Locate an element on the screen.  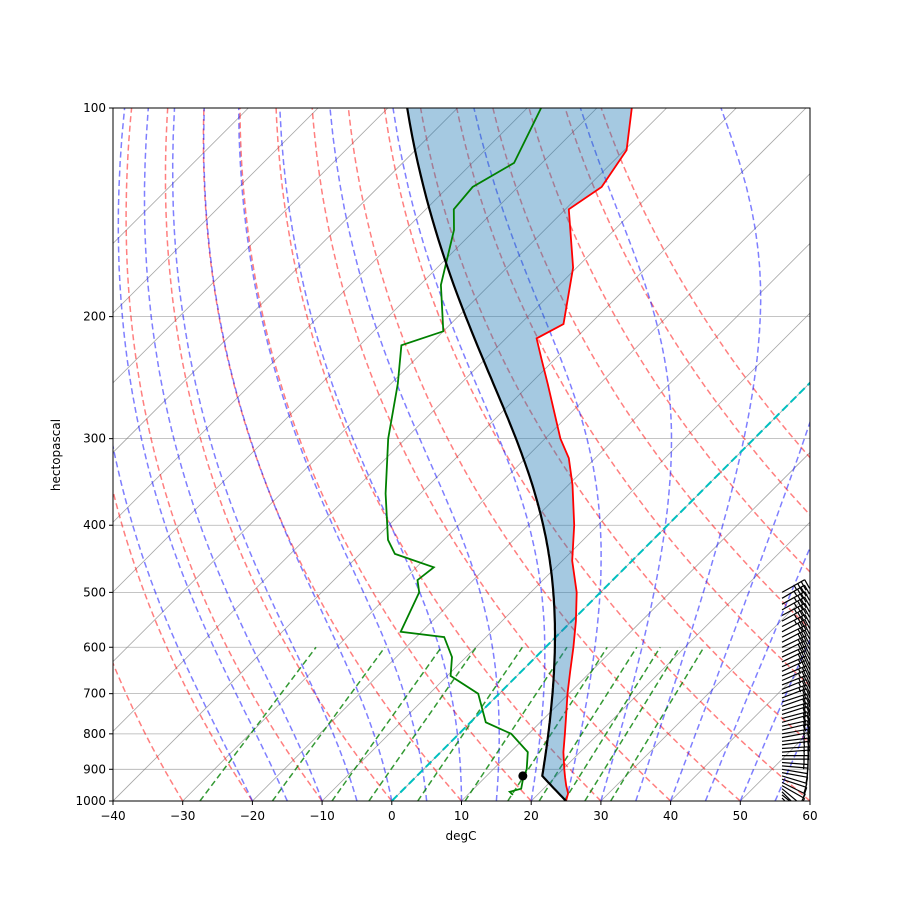
x-tick-label: 30 is located at coordinates (600, 816).